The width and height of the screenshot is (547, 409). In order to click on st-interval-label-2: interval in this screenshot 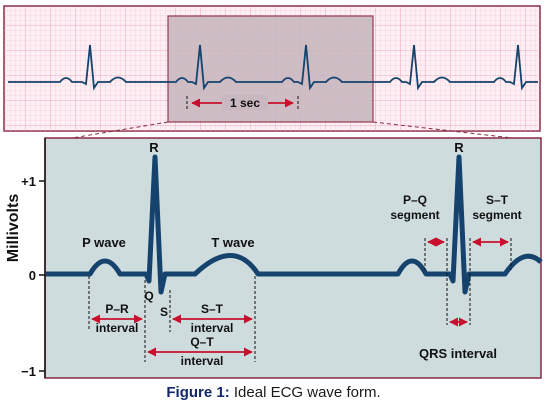, I will do `click(212, 328)`.